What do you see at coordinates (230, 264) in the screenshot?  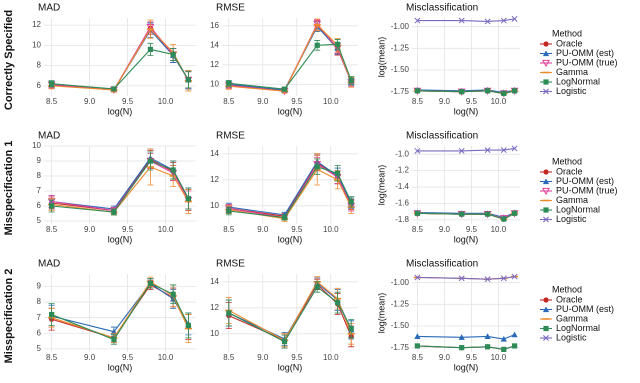 I see `panel-title: RMSE` at bounding box center [230, 264].